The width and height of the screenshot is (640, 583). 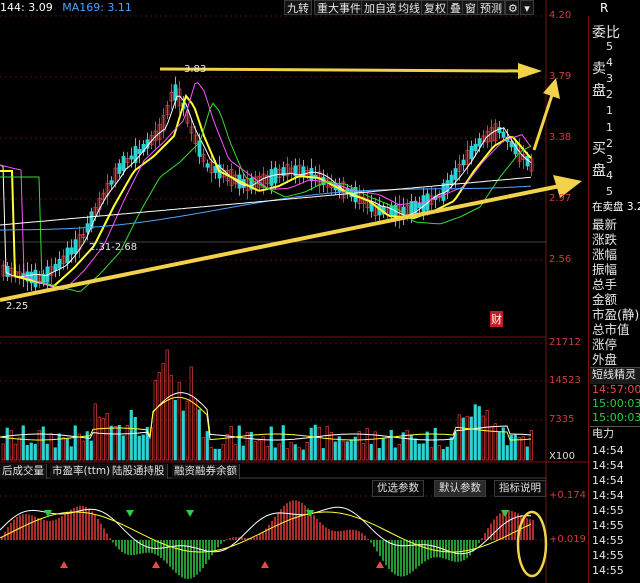 What do you see at coordinates (398, 488) in the screenshot?
I see `tab-optimal-params: 优选参数` at bounding box center [398, 488].